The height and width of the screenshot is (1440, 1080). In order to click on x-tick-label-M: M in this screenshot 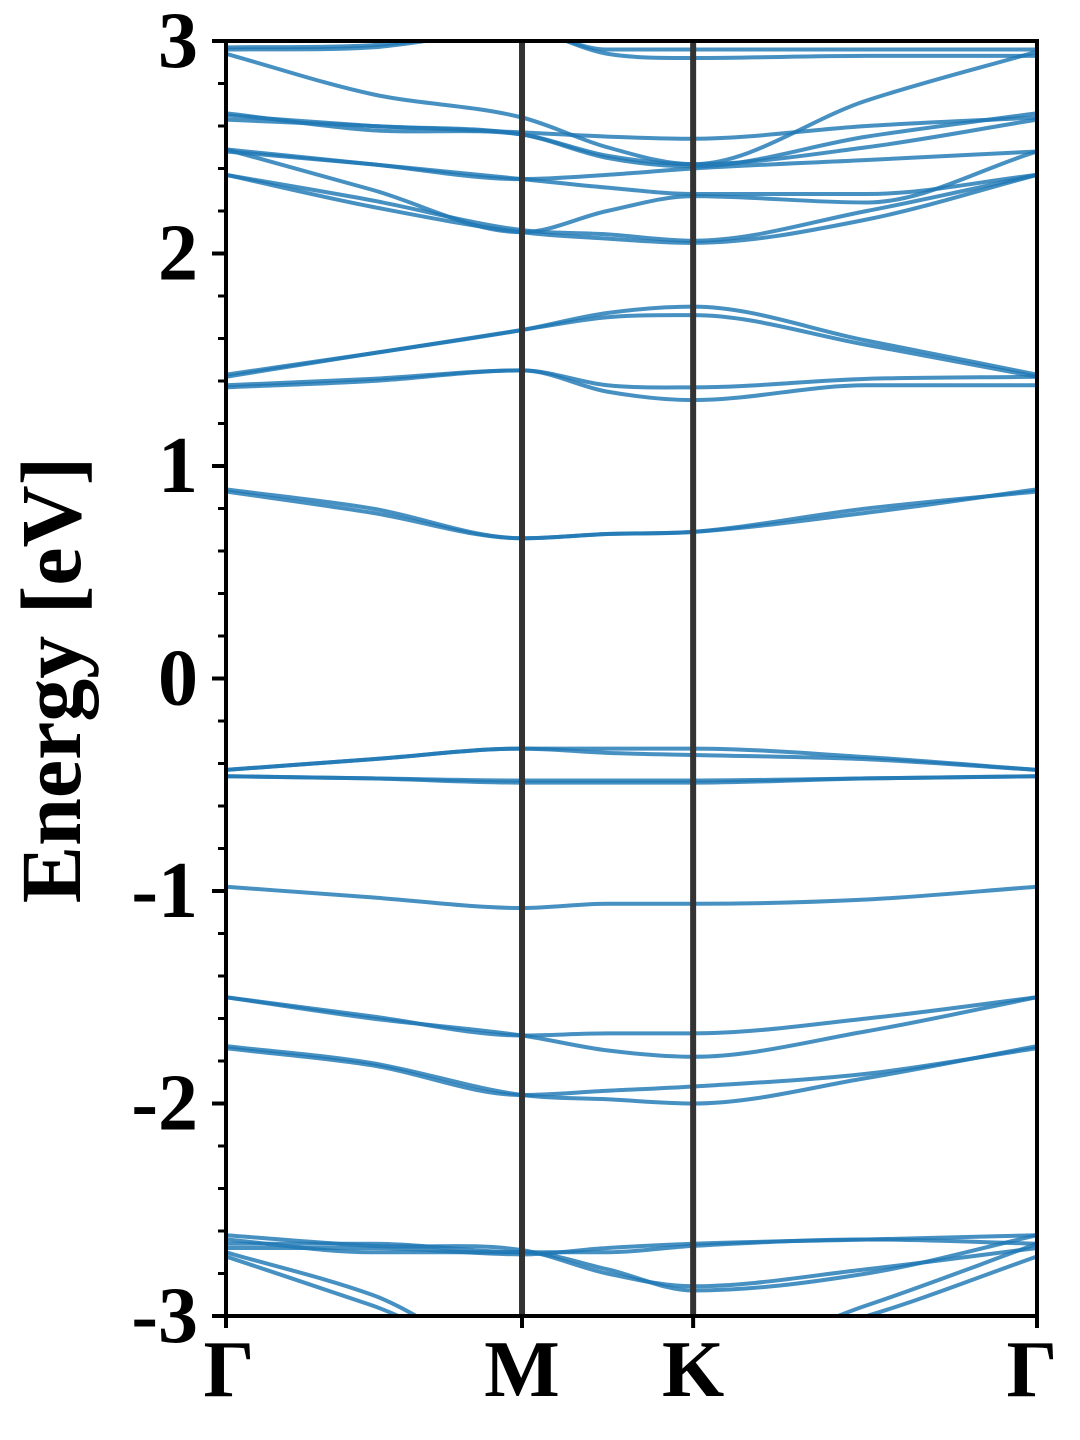, I will do `click(522, 1370)`.